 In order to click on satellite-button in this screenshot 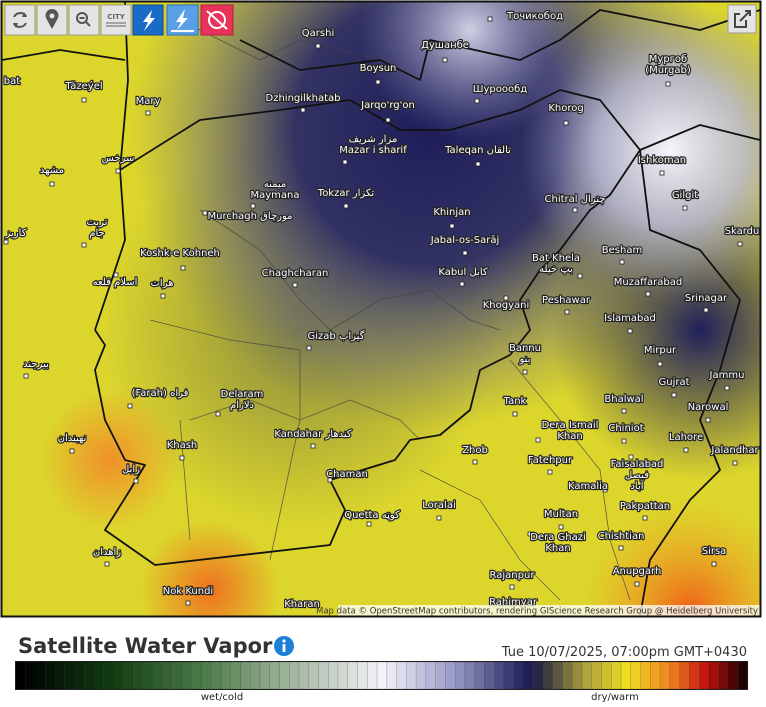, I will do `click(182, 20)`.